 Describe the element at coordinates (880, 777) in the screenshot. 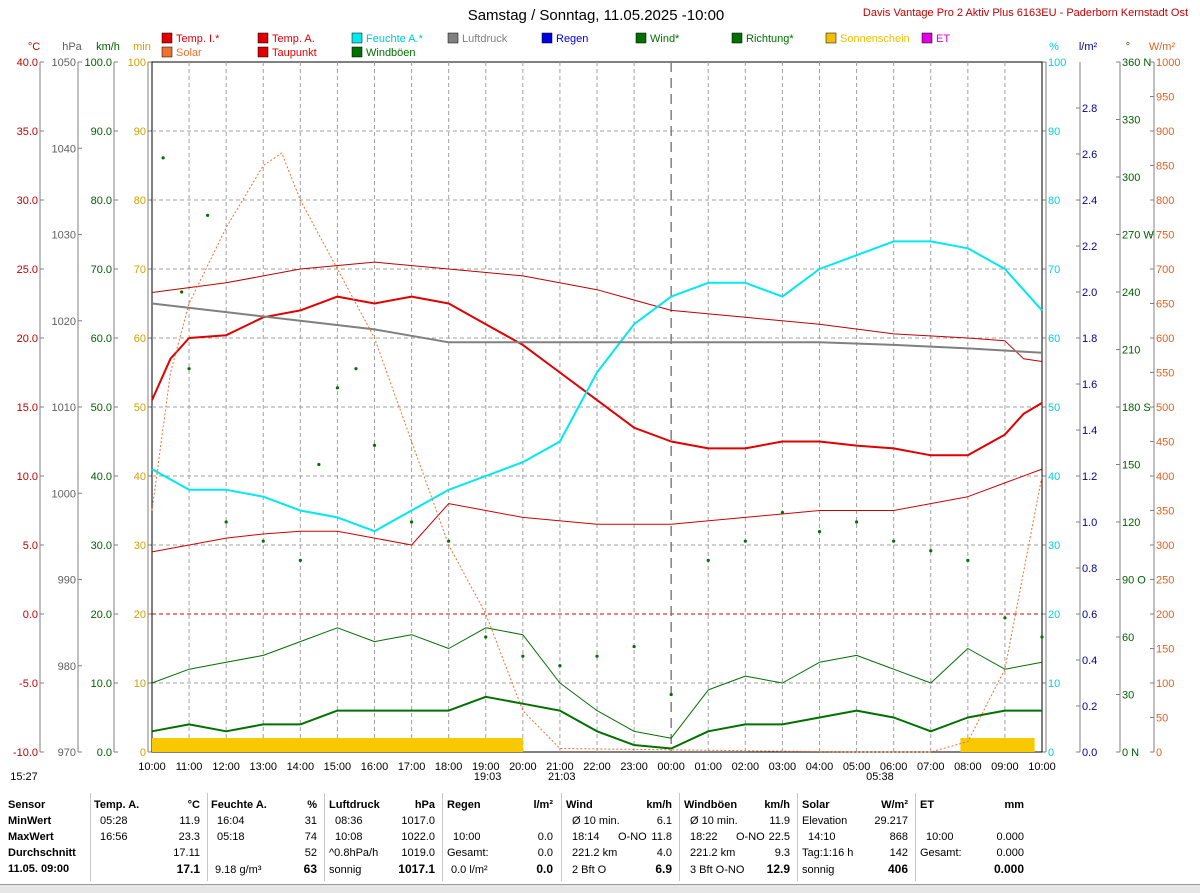

I see `sun-mark-label: 05:38` at that location.